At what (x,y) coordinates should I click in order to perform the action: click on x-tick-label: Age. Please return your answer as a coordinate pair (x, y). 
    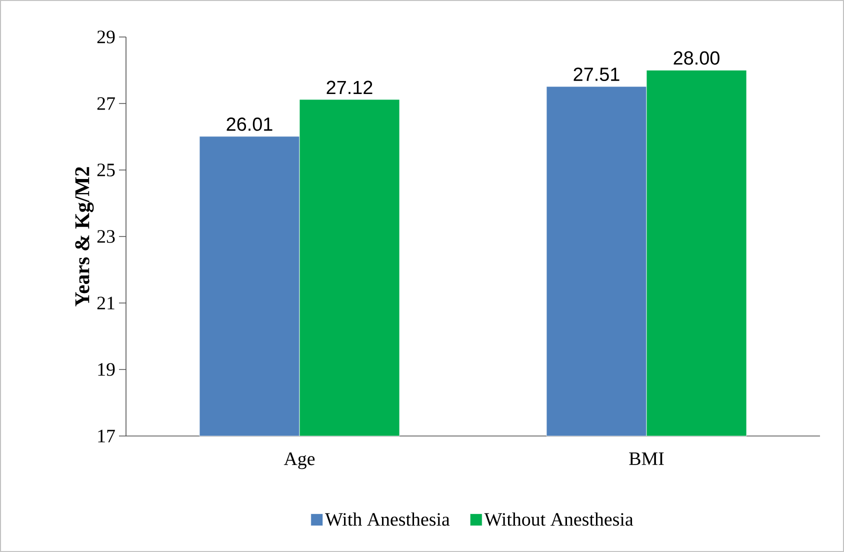
    Looking at the image, I should click on (299, 461).